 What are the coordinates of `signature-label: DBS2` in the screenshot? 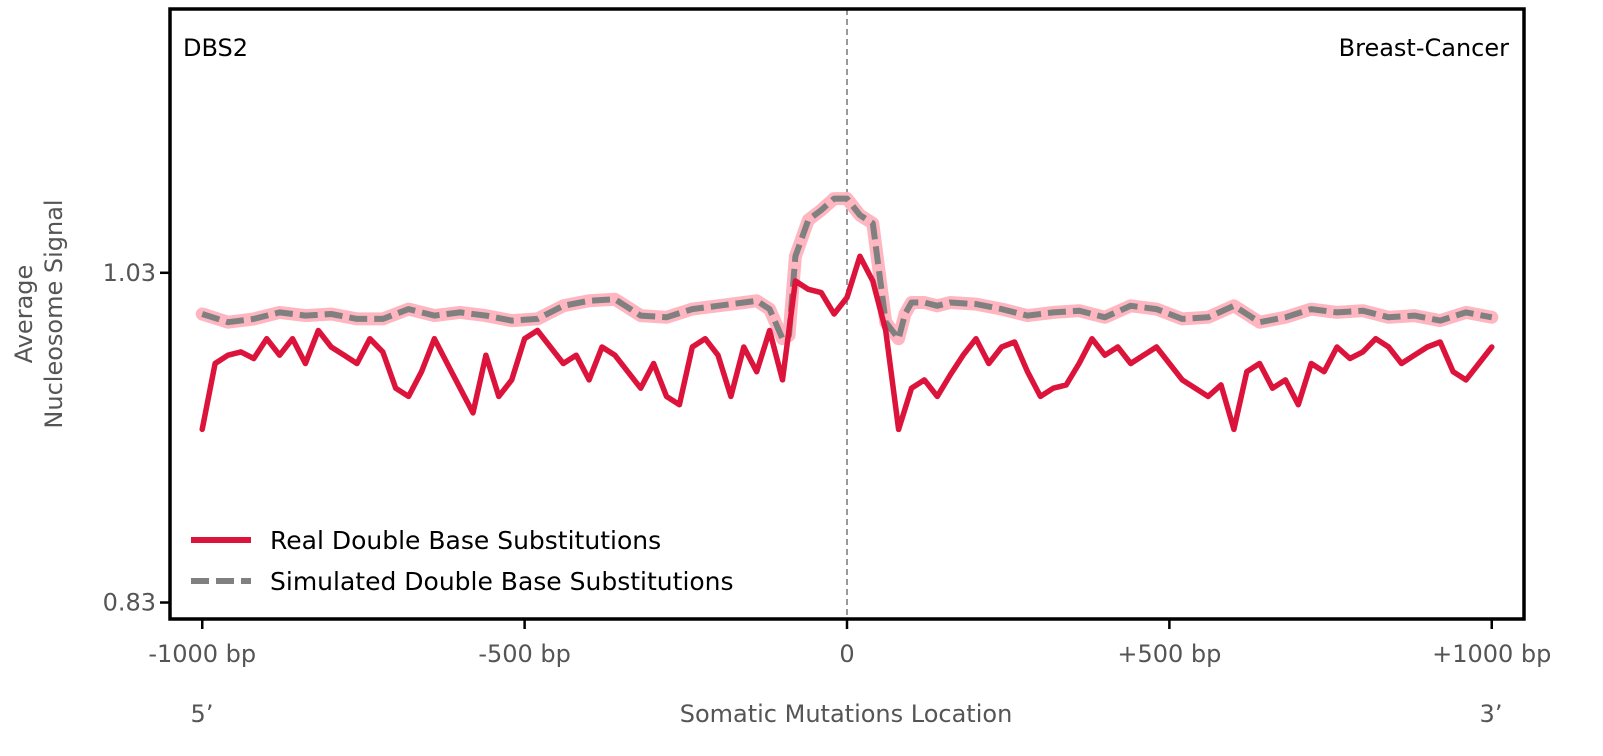 It's located at (215, 48).